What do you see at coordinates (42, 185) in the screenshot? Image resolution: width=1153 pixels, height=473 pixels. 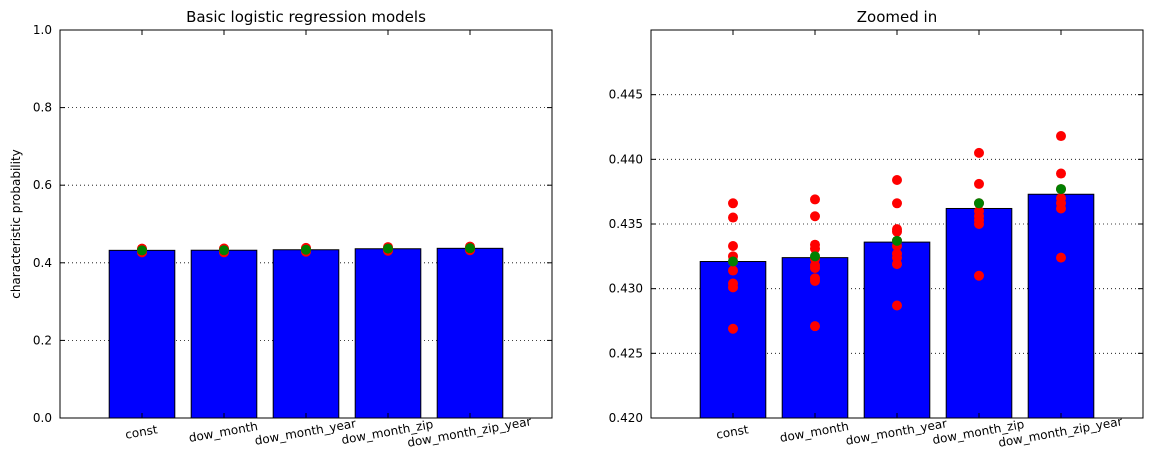 I see `y-tick-label: 0.6` at bounding box center [42, 185].